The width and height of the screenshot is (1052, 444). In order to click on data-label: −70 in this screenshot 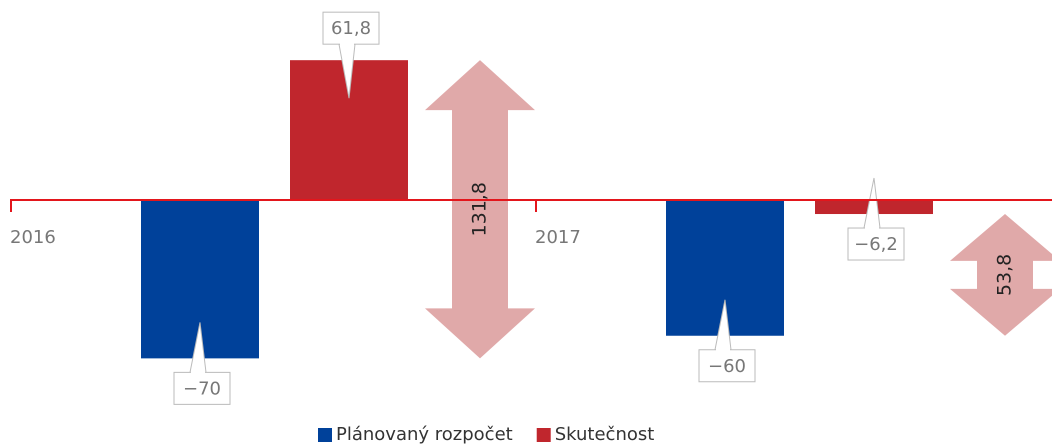, I will do `click(202, 388)`.